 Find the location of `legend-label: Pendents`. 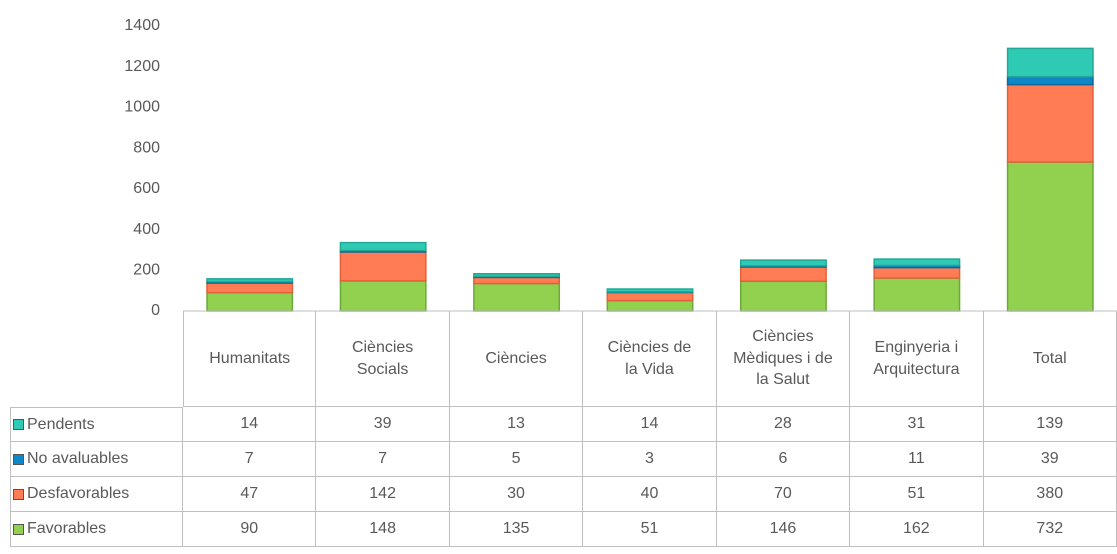

legend-label: Pendents is located at coordinates (61, 424).